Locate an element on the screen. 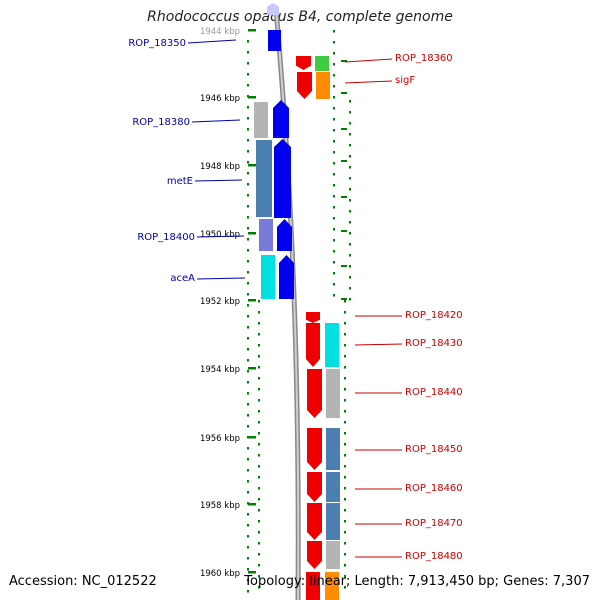 The height and width of the screenshot is (600, 600). gene-sigf is located at coordinates (304, 85).